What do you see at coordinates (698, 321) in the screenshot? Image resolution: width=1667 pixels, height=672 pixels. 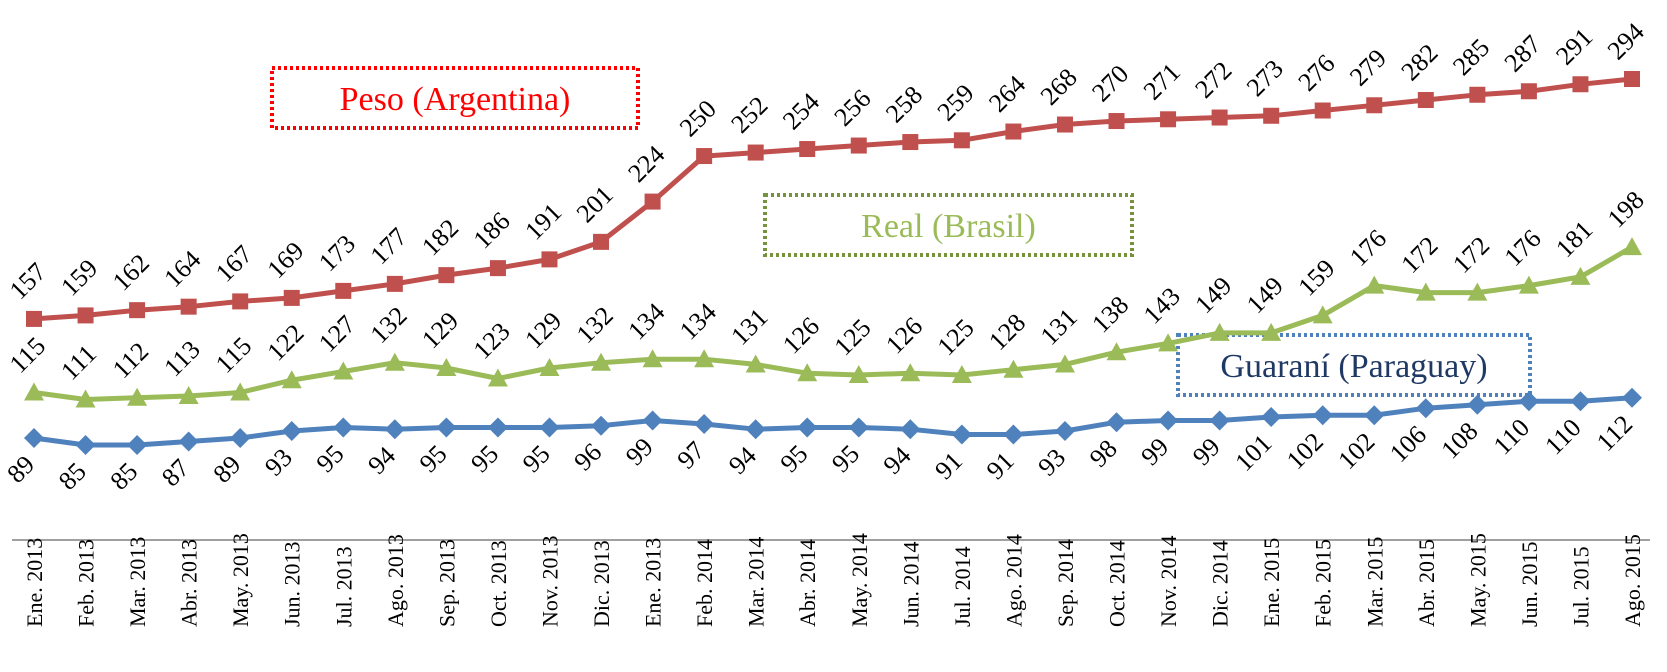 I see `data-label-real-brasil-13: 134` at bounding box center [698, 321].